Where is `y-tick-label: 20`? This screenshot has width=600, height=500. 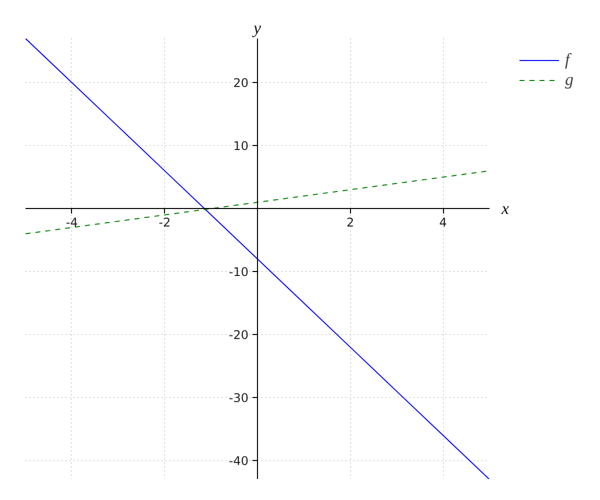 y-tick-label: 20 is located at coordinates (241, 83).